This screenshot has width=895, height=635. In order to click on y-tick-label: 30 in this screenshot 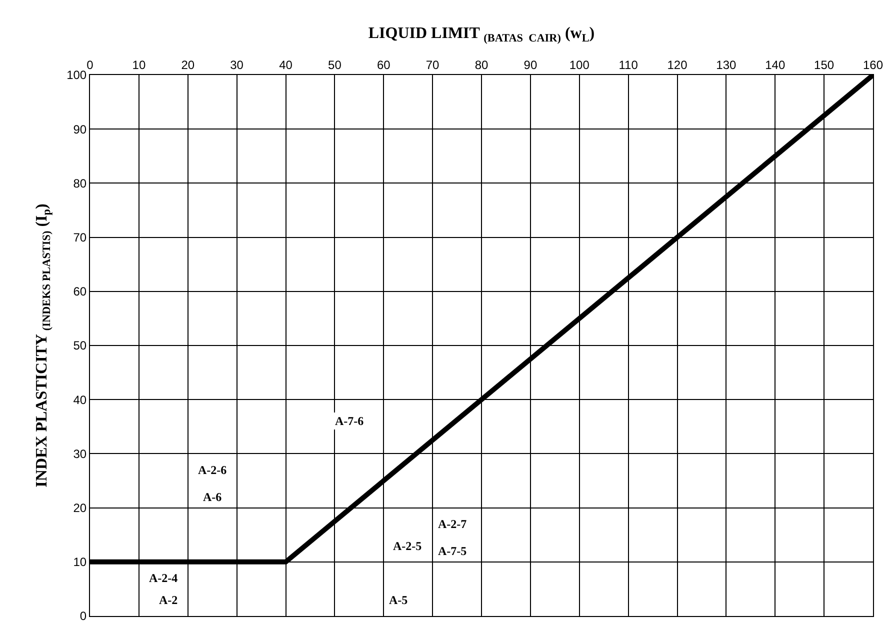, I will do `click(80, 453)`.